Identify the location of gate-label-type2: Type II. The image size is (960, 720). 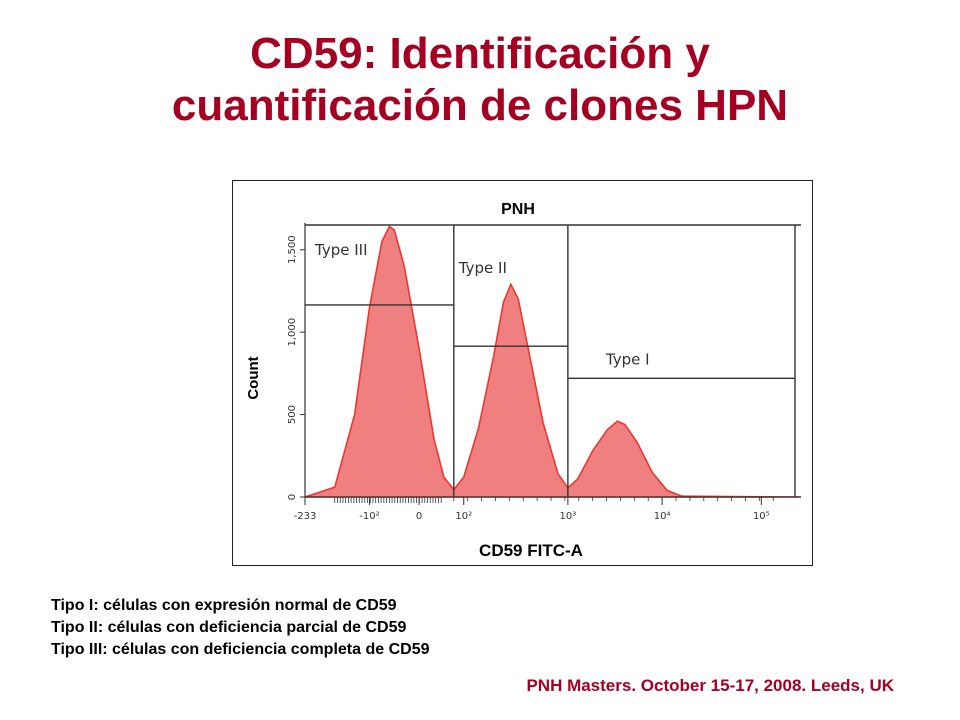
(482, 268).